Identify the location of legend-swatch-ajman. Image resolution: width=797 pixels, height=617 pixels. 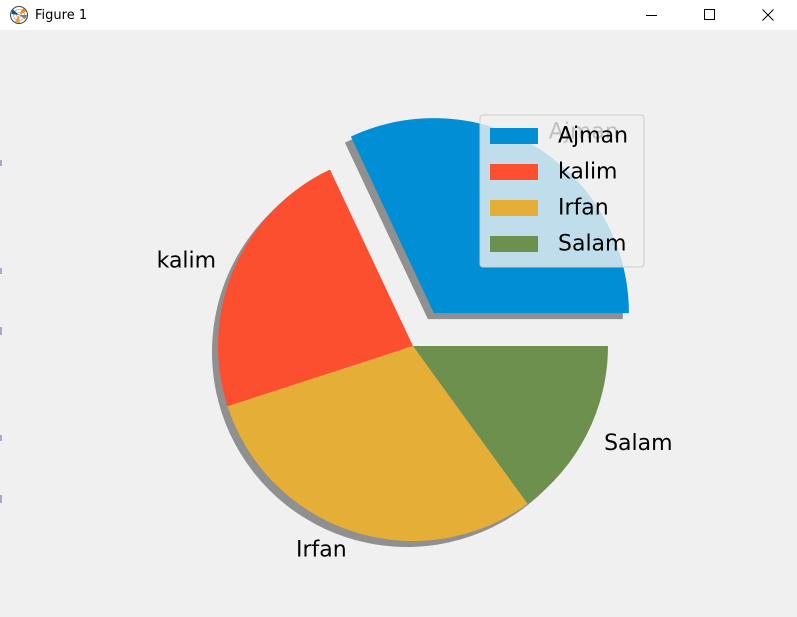
(514, 136).